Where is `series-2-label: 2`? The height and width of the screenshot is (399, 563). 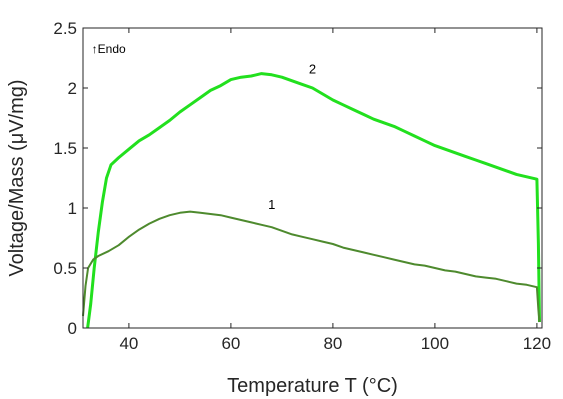
series-2-label: 2 is located at coordinates (312, 69).